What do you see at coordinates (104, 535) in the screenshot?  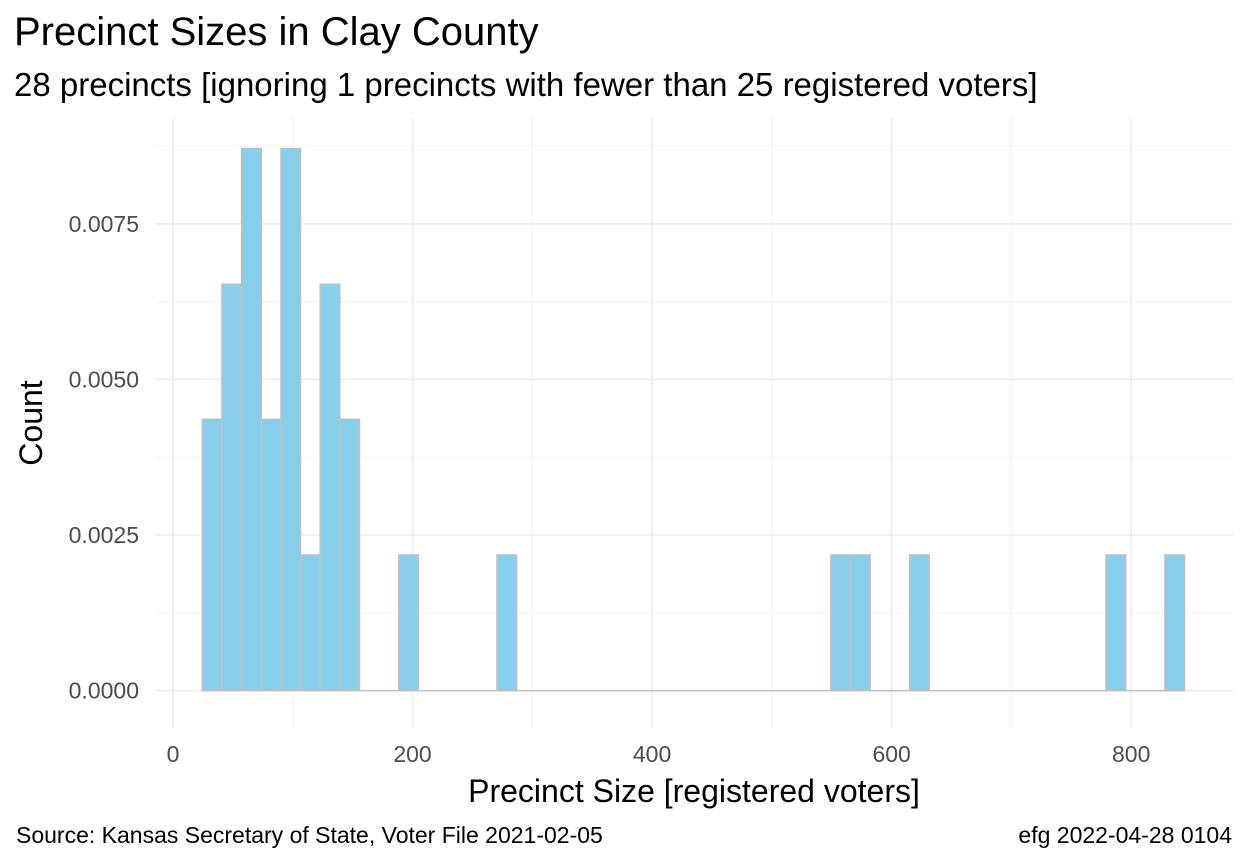 I see `y-tick-label: 0.0025` at bounding box center [104, 535].